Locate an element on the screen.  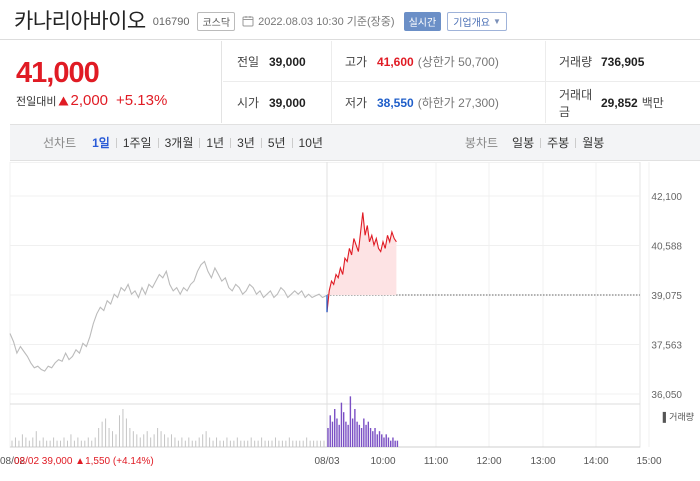
x-tick-label: 15:00 is located at coordinates (648, 461).